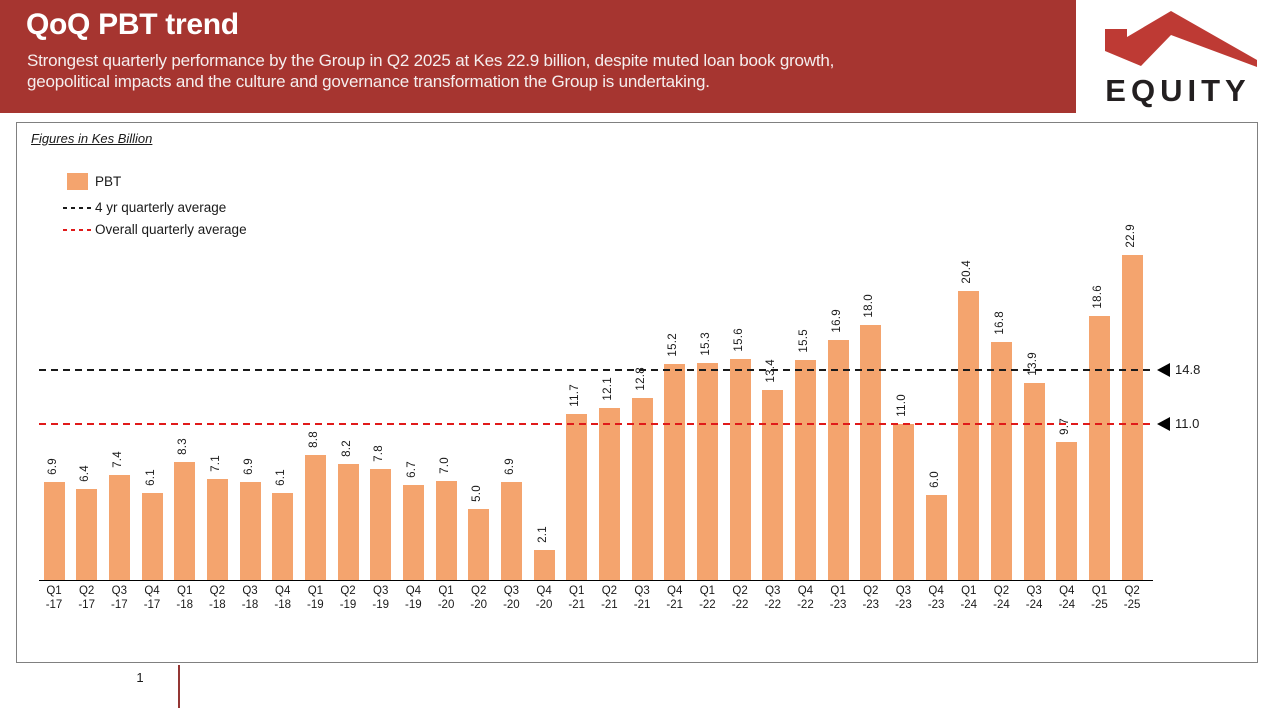 The width and height of the screenshot is (1280, 720). Describe the element at coordinates (1130, 236) in the screenshot. I see `bar-value-label: 22.9` at that location.